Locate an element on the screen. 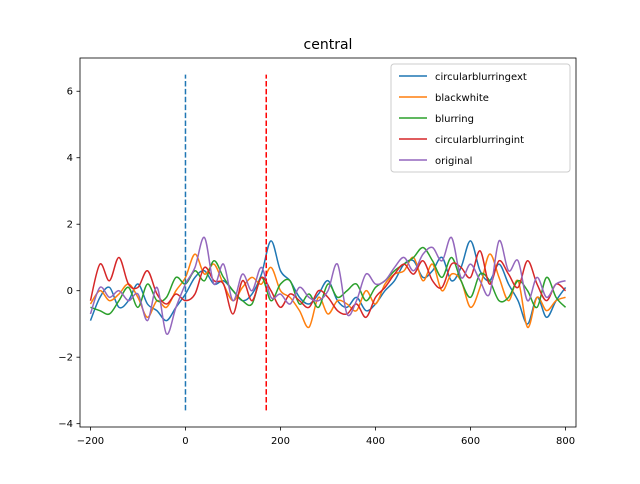 The image size is (640, 484). legend-label: circularblurringint is located at coordinates (479, 140).